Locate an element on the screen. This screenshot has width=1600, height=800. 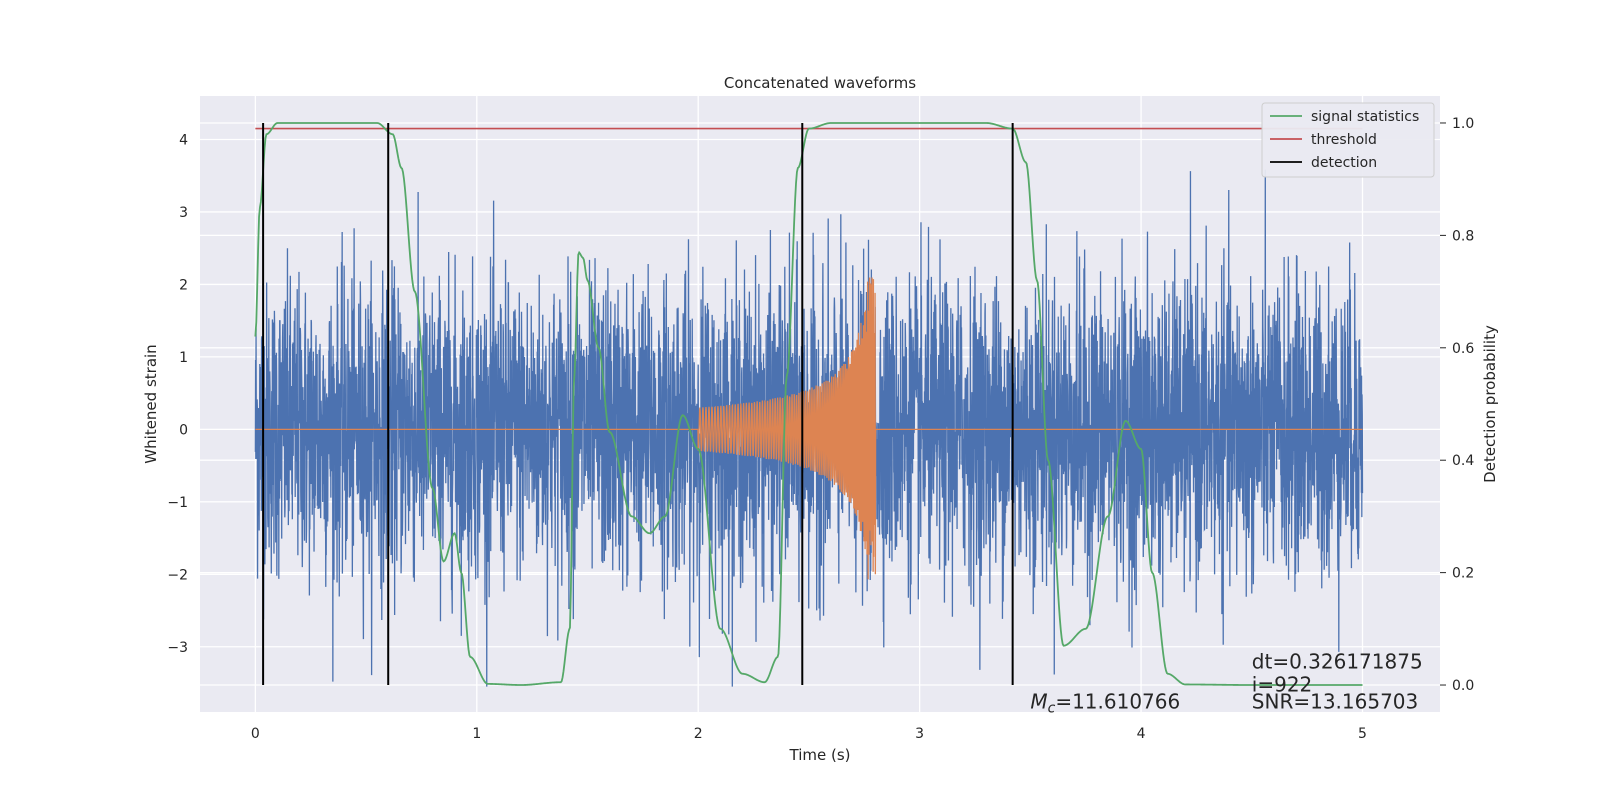
y-tick-label-7: 4 is located at coordinates (183, 140).